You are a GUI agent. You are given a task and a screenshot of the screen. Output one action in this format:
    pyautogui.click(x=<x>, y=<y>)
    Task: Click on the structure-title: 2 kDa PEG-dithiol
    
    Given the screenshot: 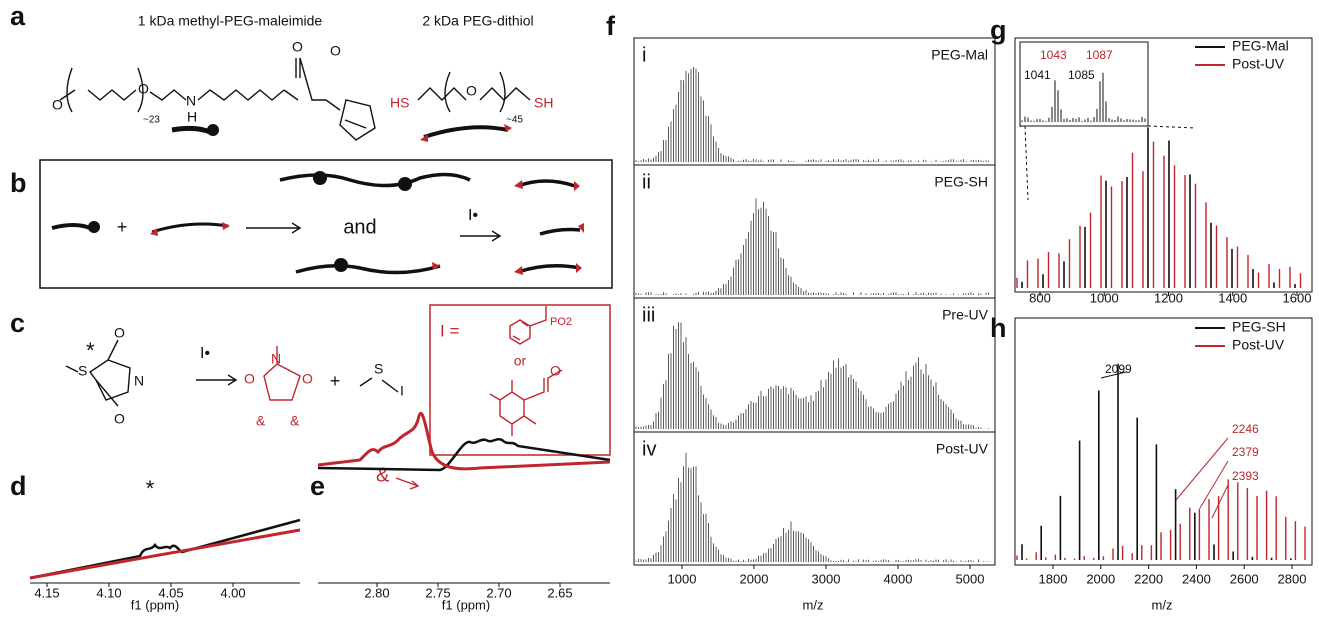 What is the action you would take?
    pyautogui.click(x=477, y=21)
    